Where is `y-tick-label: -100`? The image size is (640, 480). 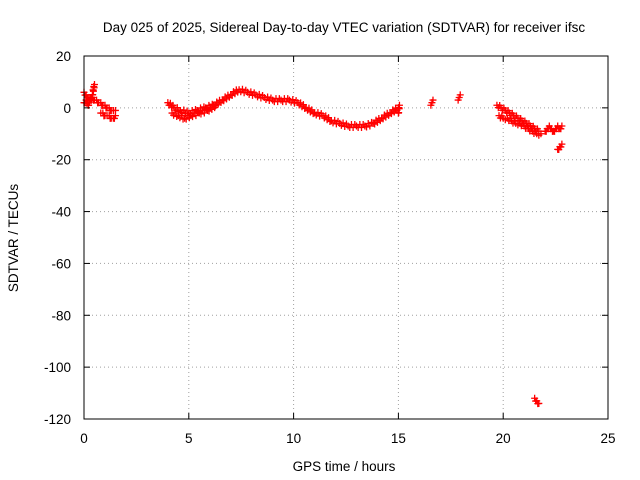 y-tick-label: -100 is located at coordinates (57, 367).